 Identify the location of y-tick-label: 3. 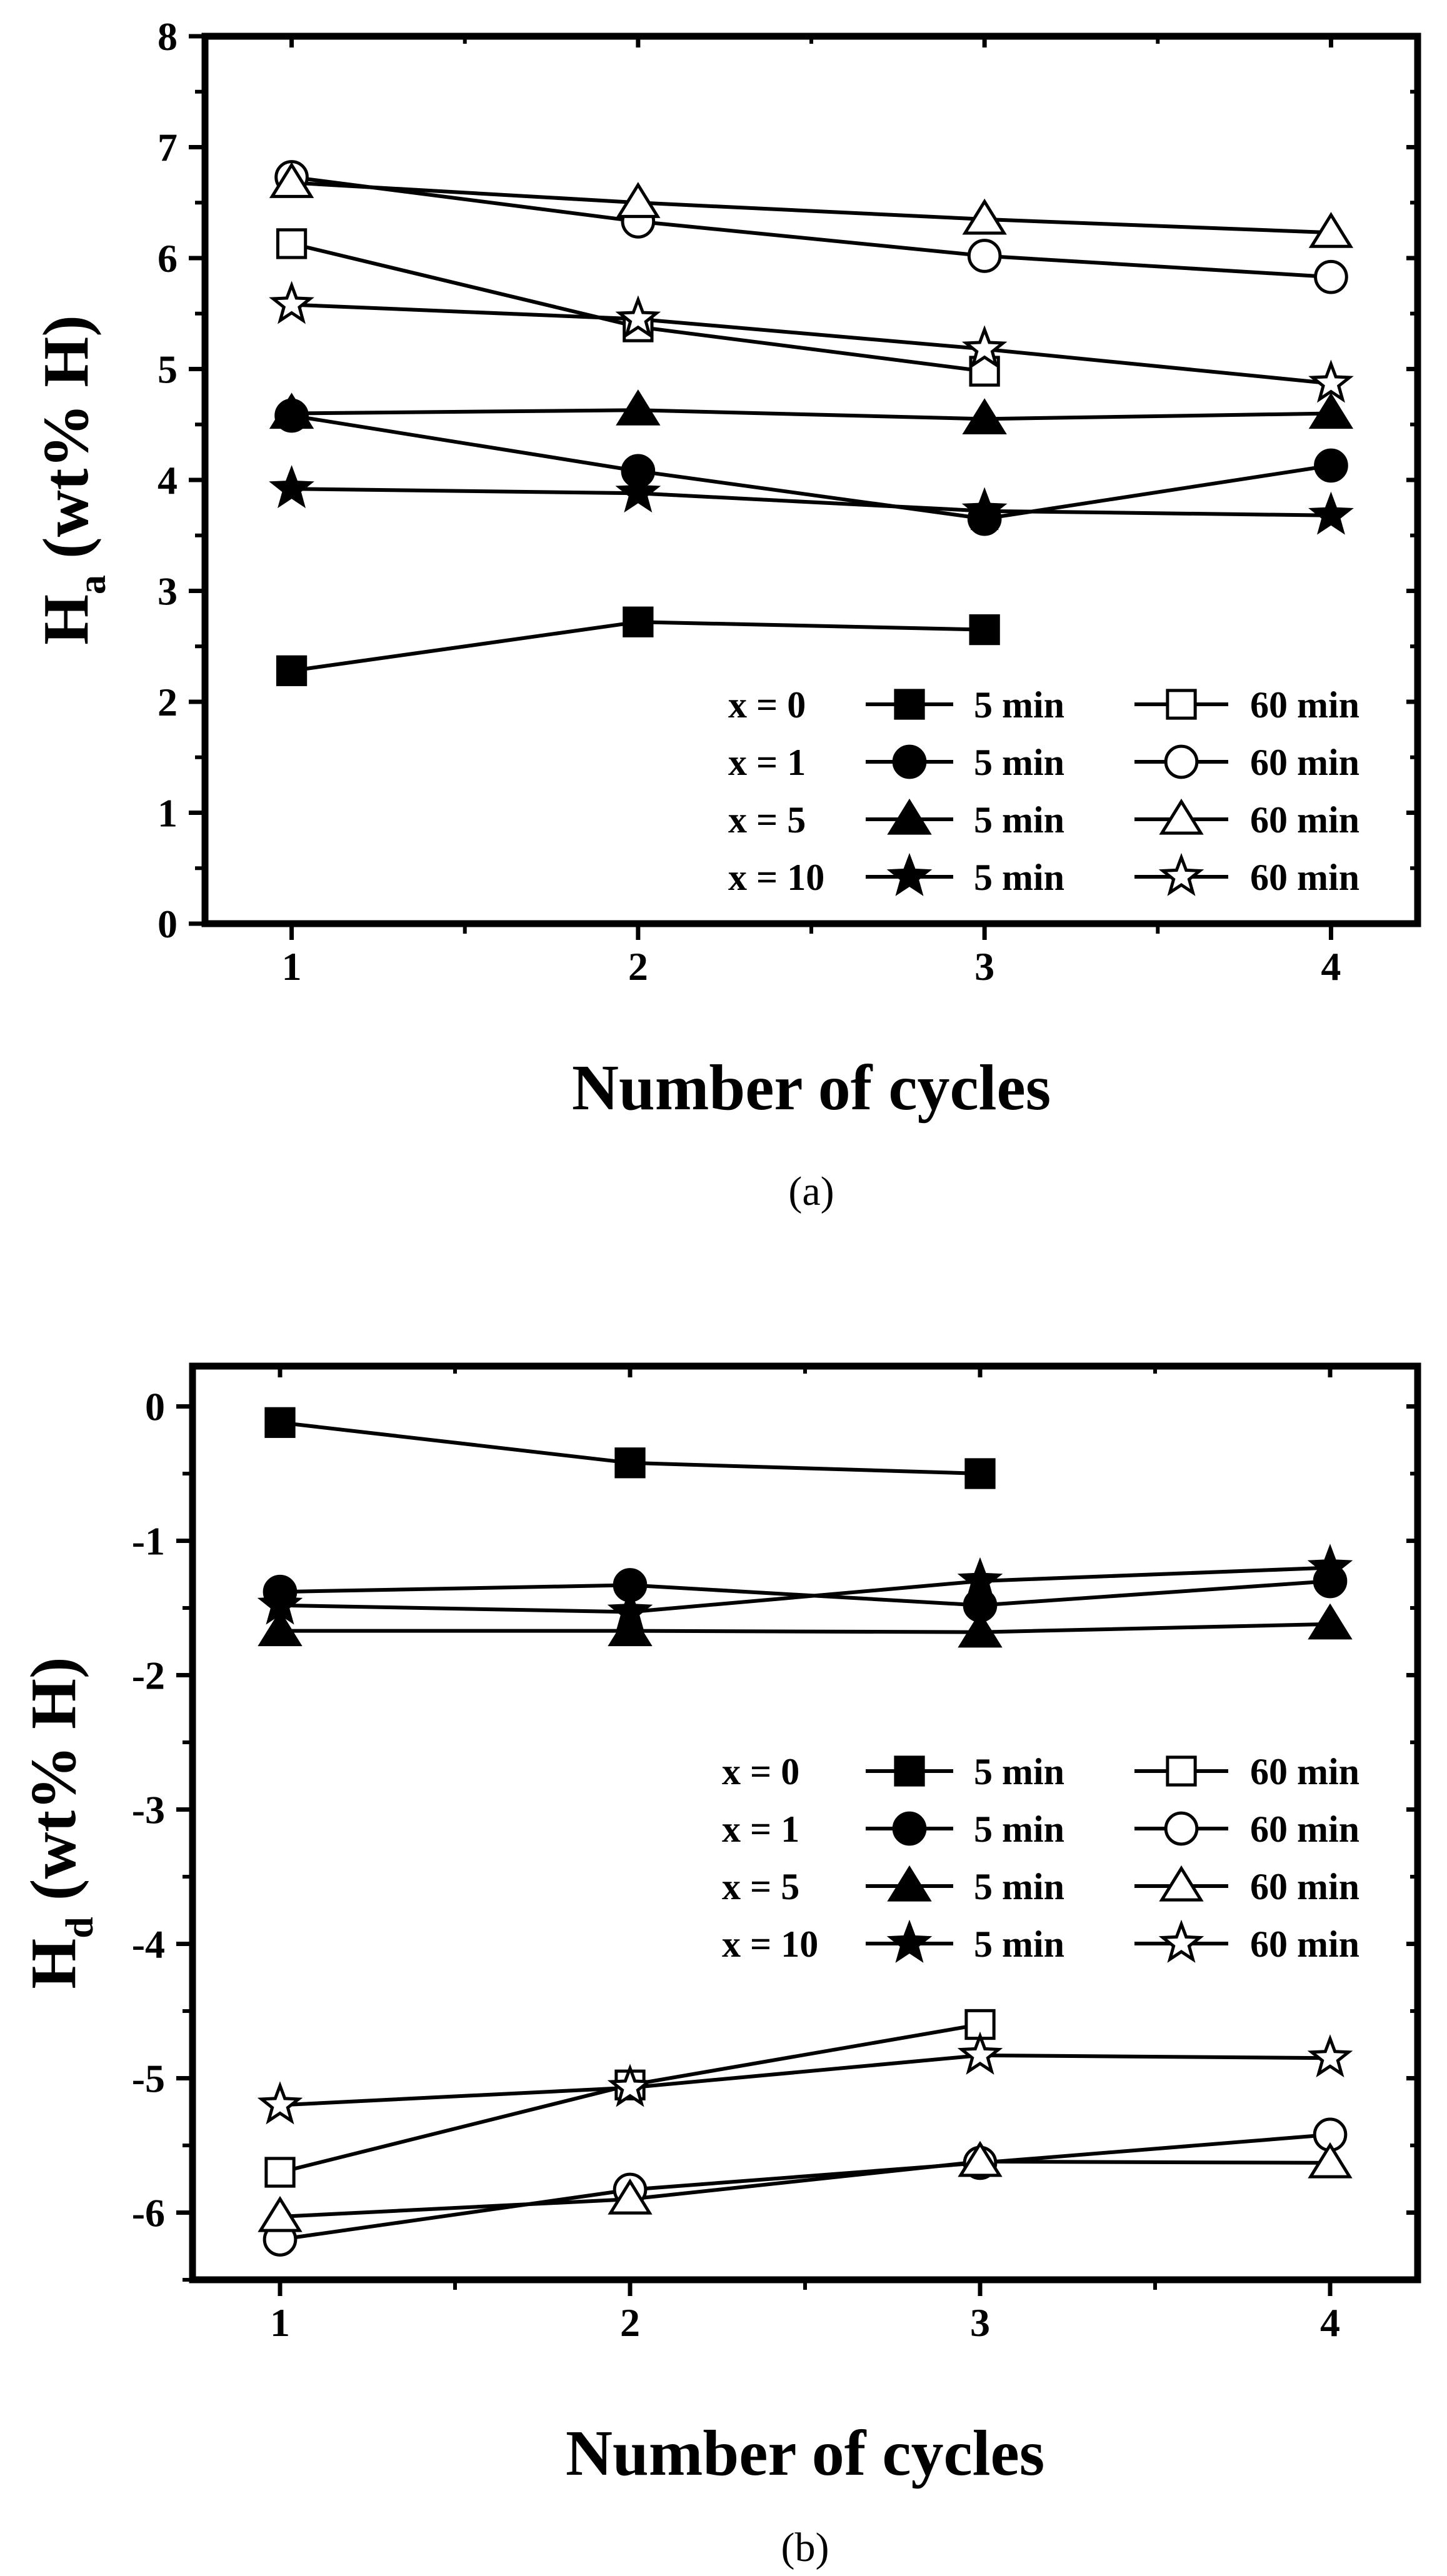
(168, 591).